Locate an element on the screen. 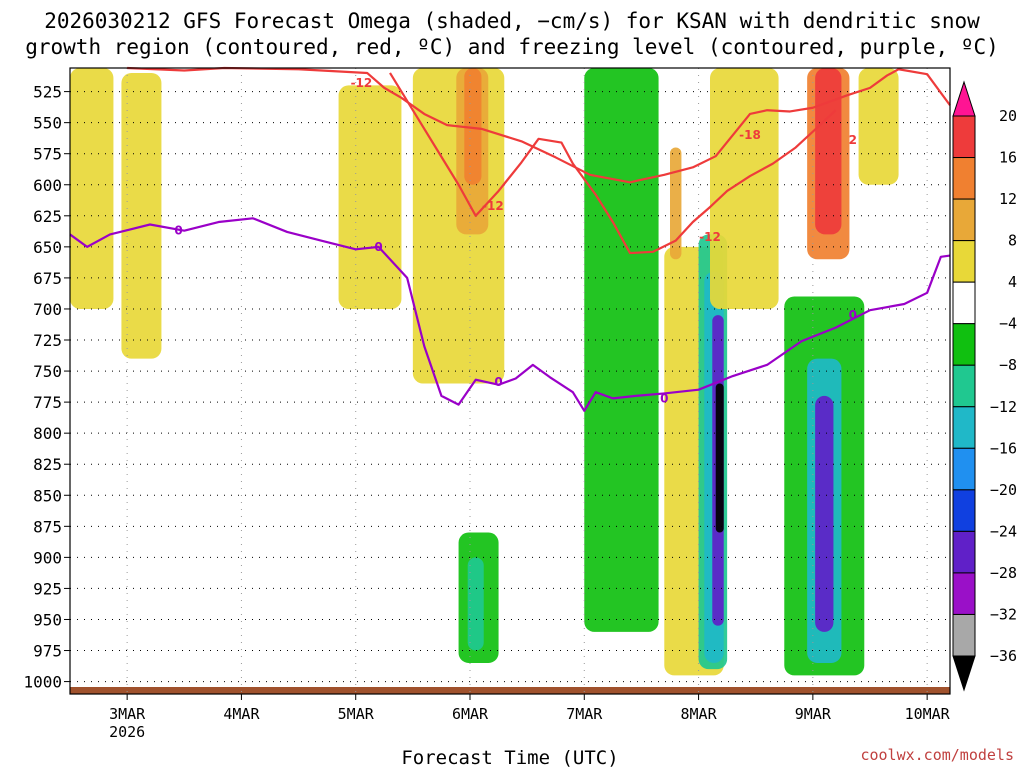 The image size is (1024, 768). y-tick-label: 525 is located at coordinates (47, 92).